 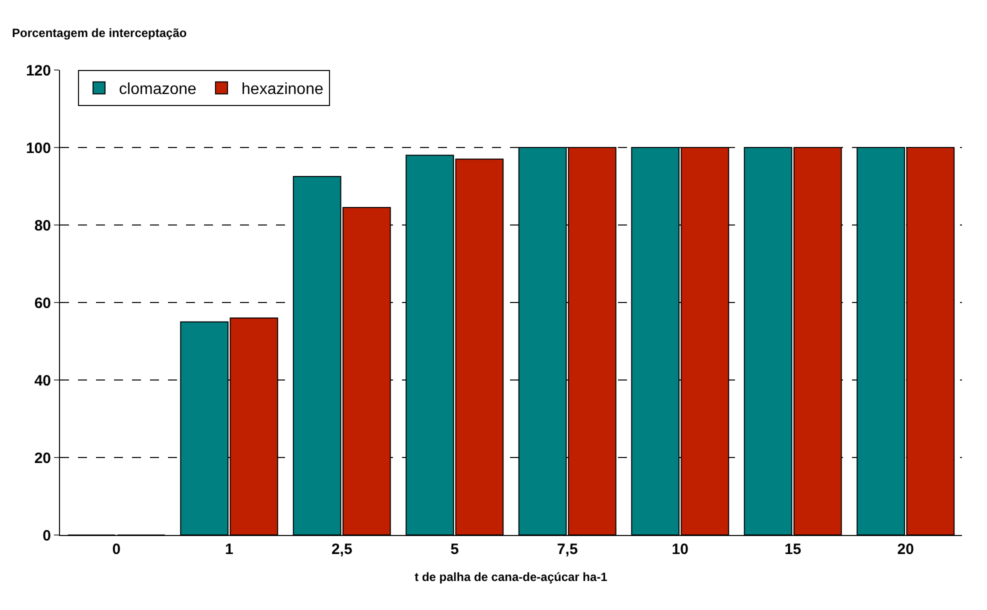 What do you see at coordinates (116, 549) in the screenshot?
I see `x-tick-label: 0` at bounding box center [116, 549].